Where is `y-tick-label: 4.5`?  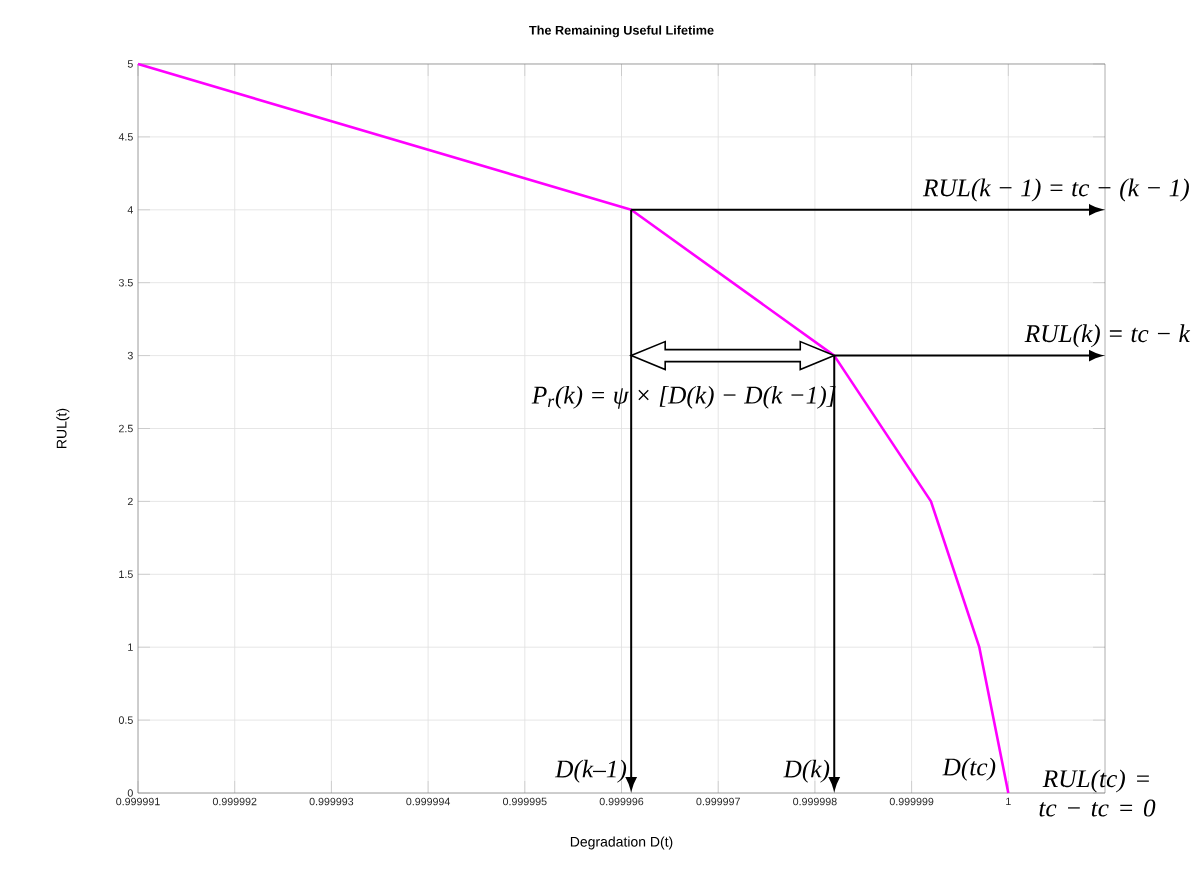 y-tick-label: 4.5 is located at coordinates (125, 137).